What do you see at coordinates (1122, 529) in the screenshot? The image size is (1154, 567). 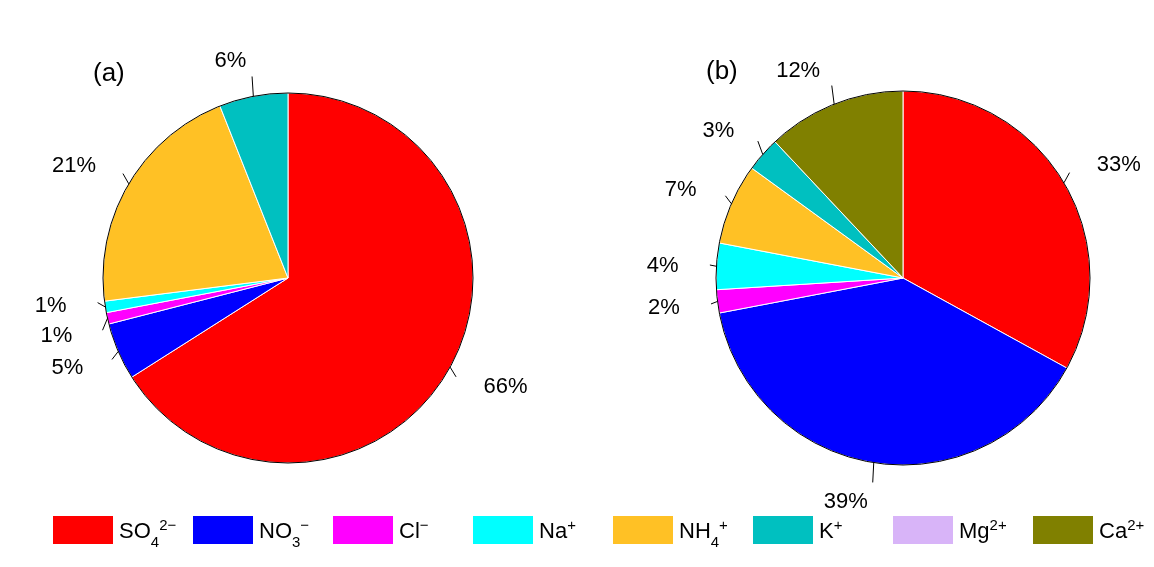 I see `legend-label: Ca$^{2+}$` at bounding box center [1122, 529].